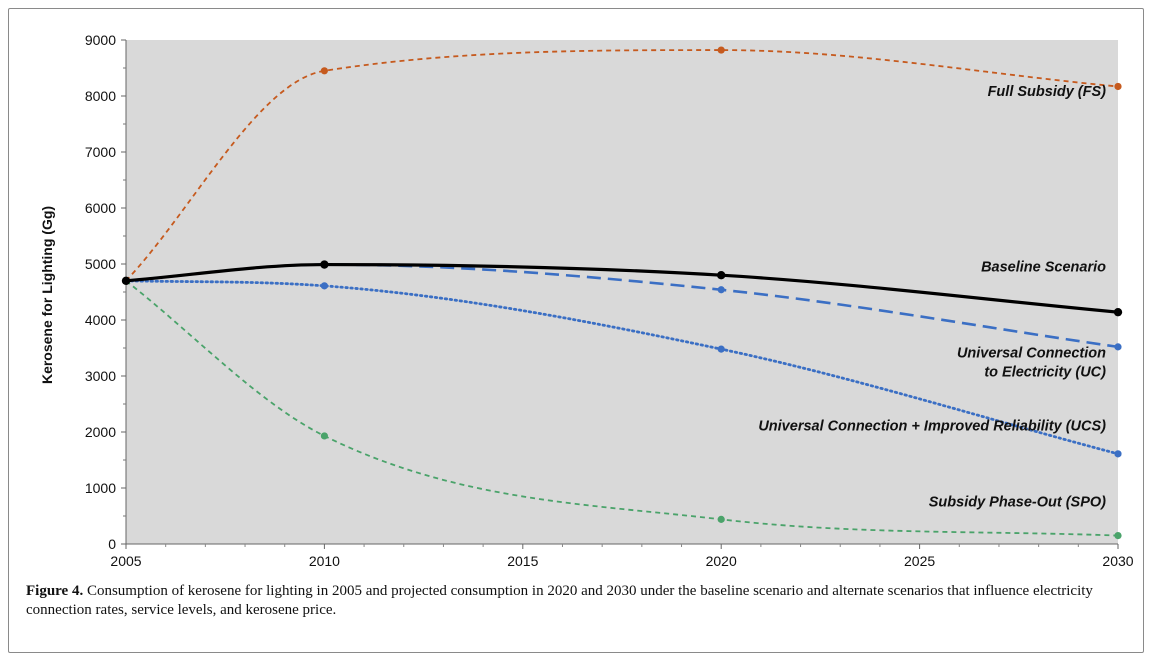 The image size is (1152, 661). Describe the element at coordinates (1017, 502) in the screenshot. I see `series-label: Subsidy Phase-Out (SPO)` at that location.